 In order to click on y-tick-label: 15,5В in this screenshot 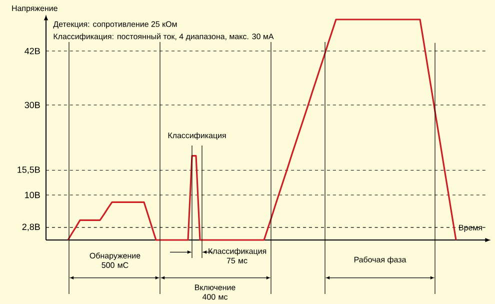, I will do `click(29, 170)`.